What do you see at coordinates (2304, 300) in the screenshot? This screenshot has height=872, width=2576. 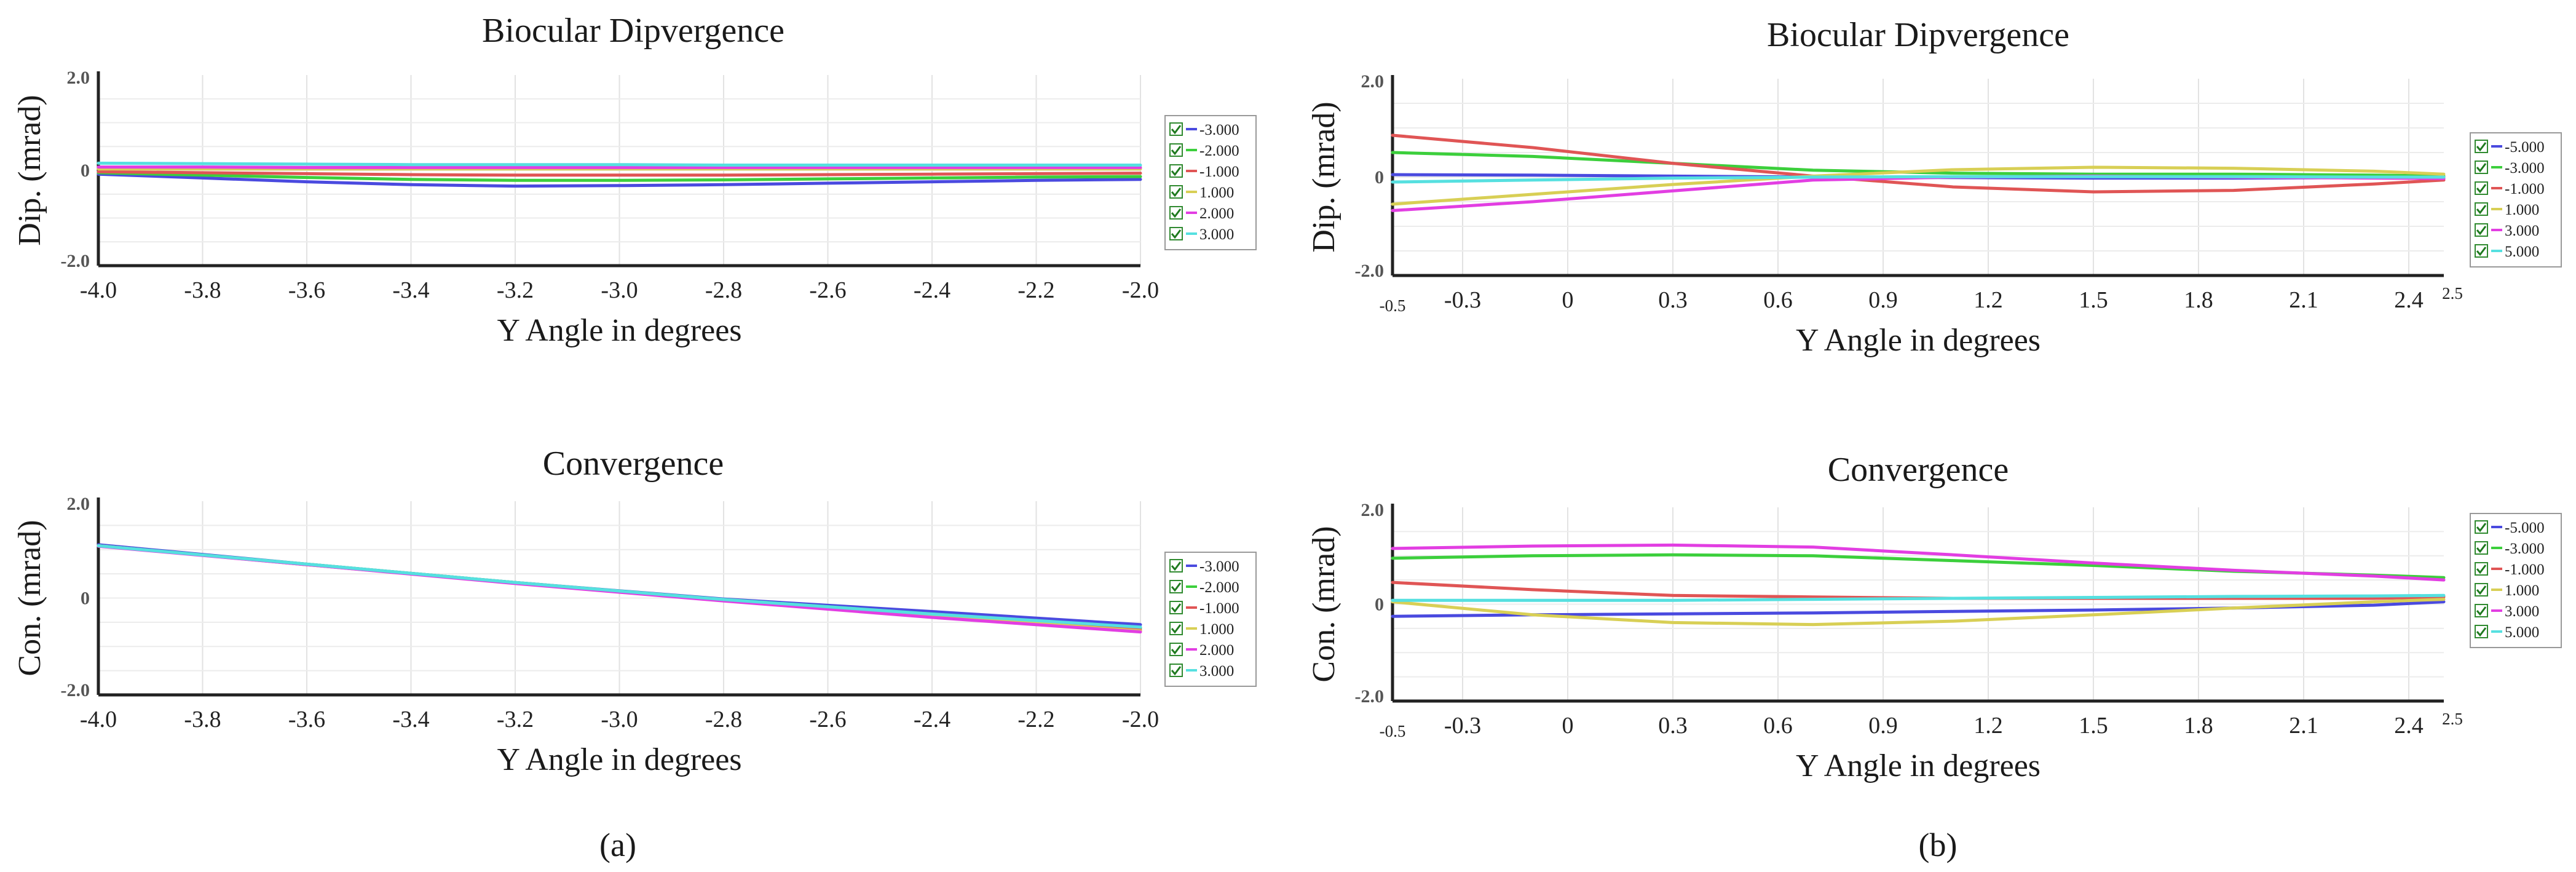 I see `x-tick-label: 2.1` at bounding box center [2304, 300].